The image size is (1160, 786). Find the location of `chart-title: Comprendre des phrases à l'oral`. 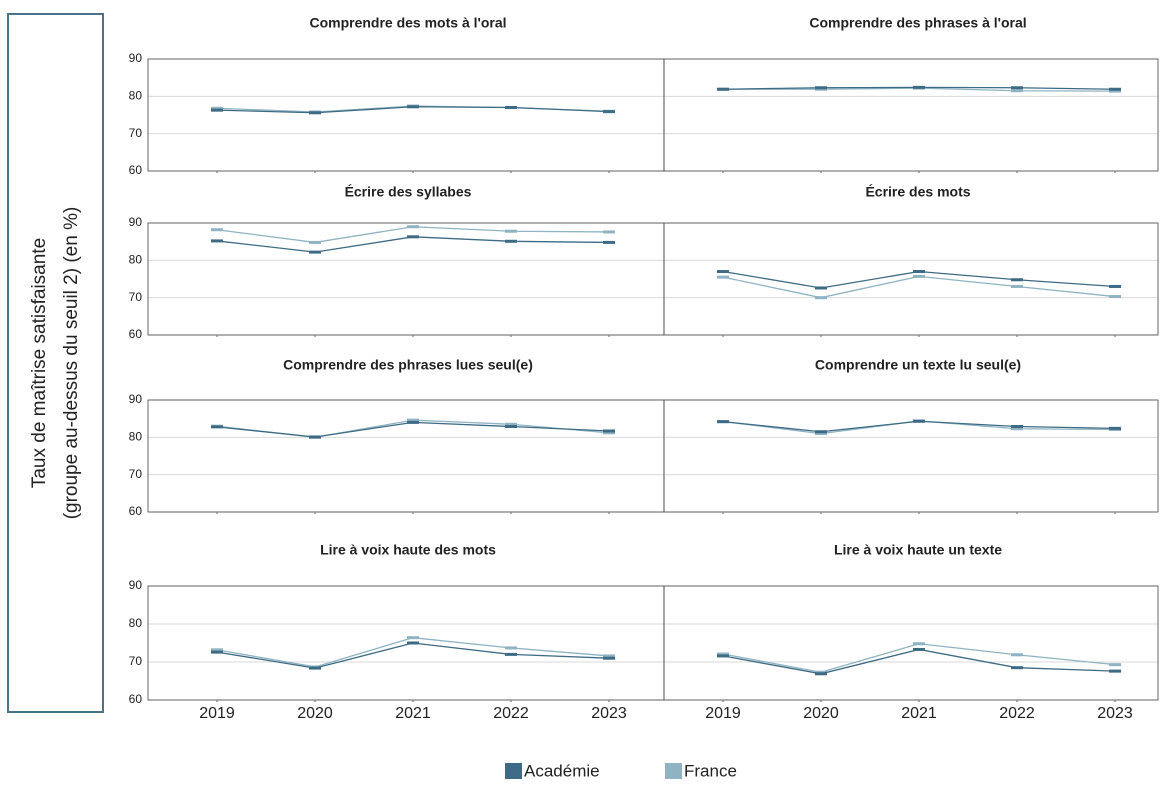

chart-title: Comprendre des phrases à l'oral is located at coordinates (917, 23).